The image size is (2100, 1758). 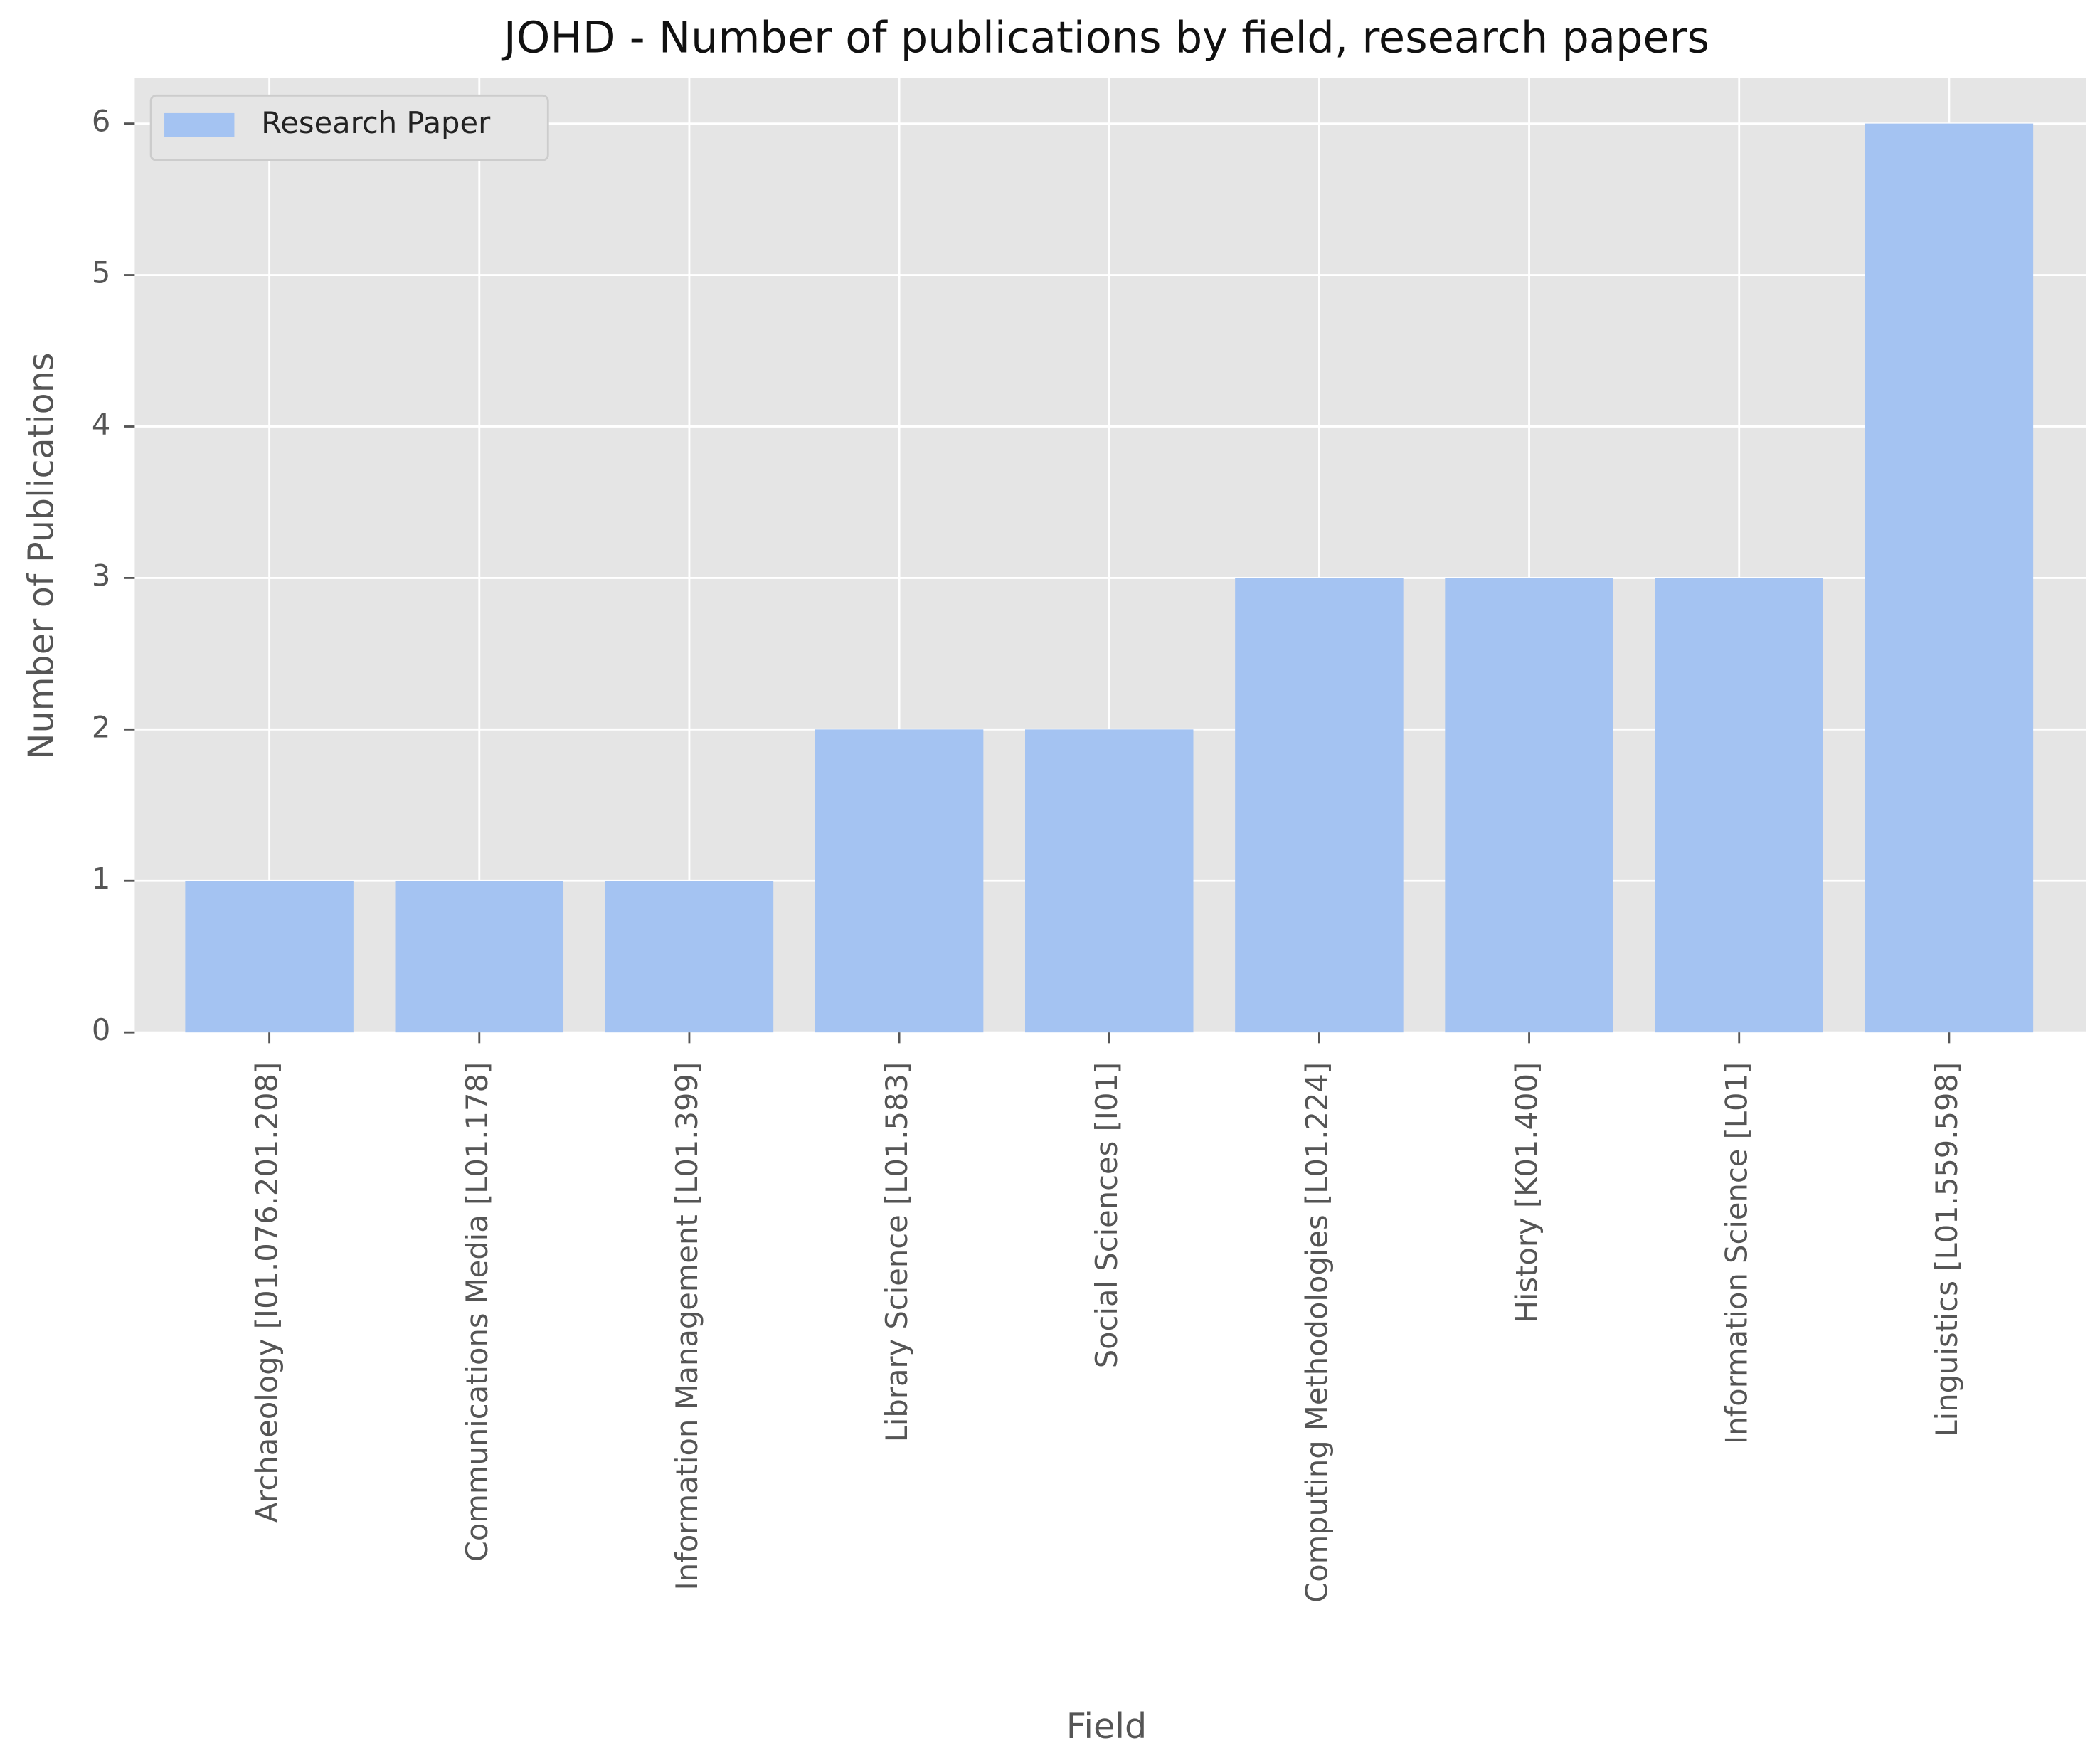 I want to click on y-tick-label: 5, so click(x=101, y=272).